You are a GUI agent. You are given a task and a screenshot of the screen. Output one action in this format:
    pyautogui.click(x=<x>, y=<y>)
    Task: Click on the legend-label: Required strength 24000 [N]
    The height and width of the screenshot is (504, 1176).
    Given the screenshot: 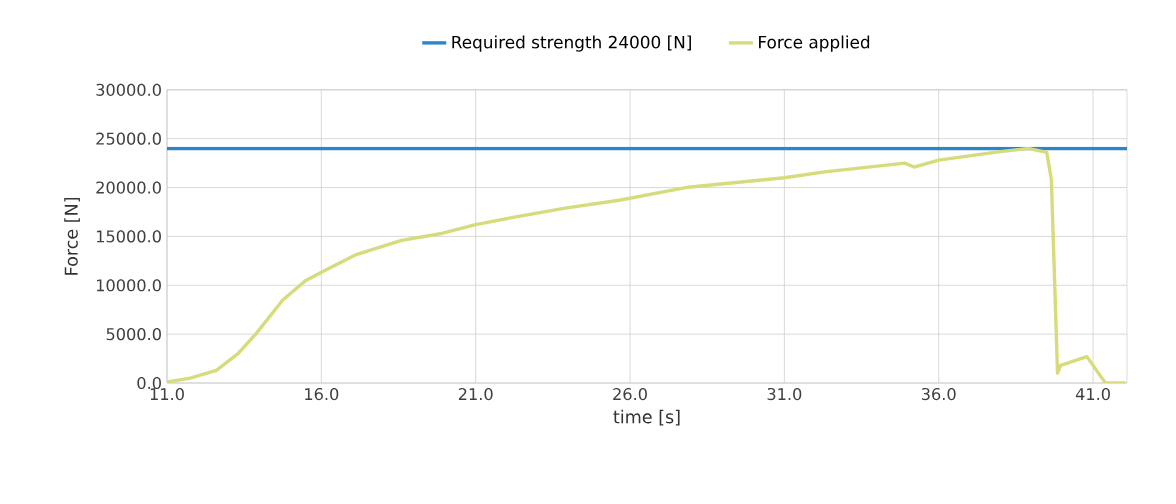 What is the action you would take?
    pyautogui.click(x=571, y=43)
    